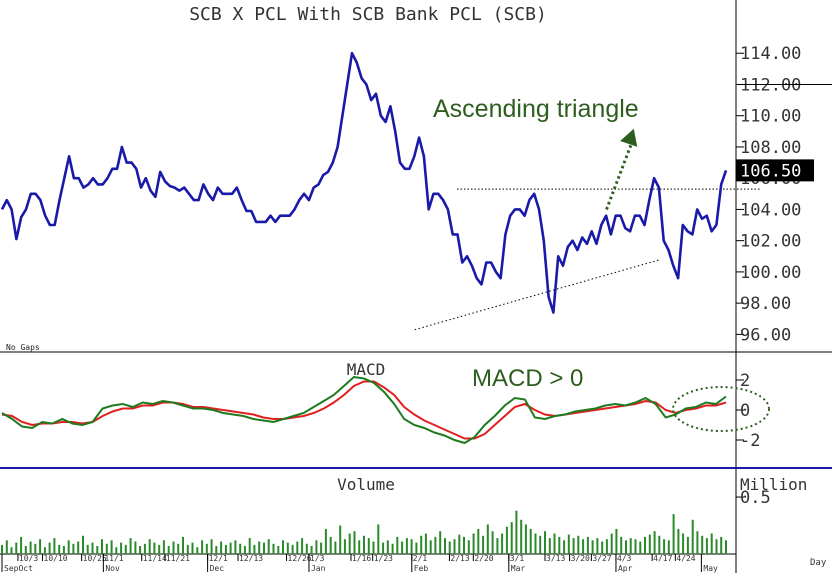 The height and width of the screenshot is (577, 832). What do you see at coordinates (536, 109) in the screenshot?
I see `pattern-annotation: Ascending triangle` at bounding box center [536, 109].